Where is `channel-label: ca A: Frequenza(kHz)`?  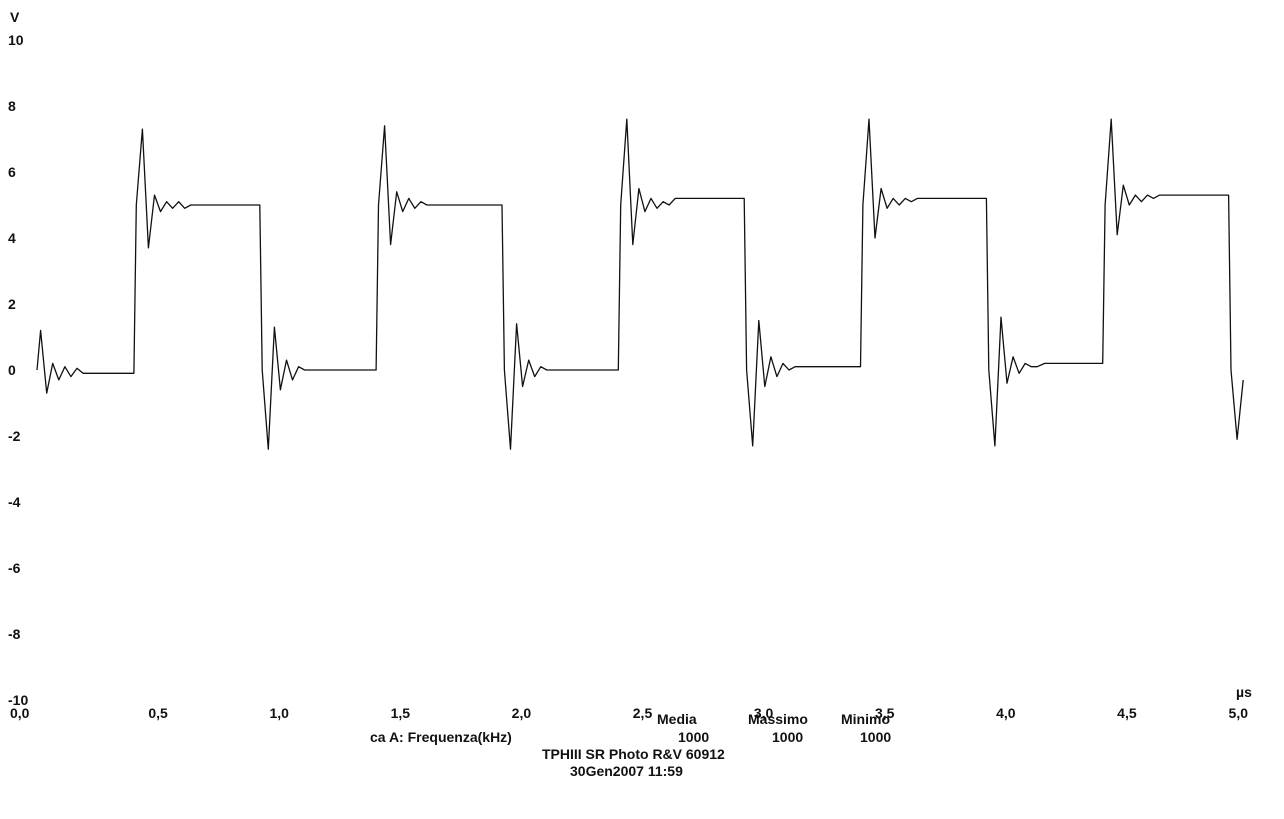
channel-label: ca A: Frequenza(kHz) is located at coordinates (441, 737).